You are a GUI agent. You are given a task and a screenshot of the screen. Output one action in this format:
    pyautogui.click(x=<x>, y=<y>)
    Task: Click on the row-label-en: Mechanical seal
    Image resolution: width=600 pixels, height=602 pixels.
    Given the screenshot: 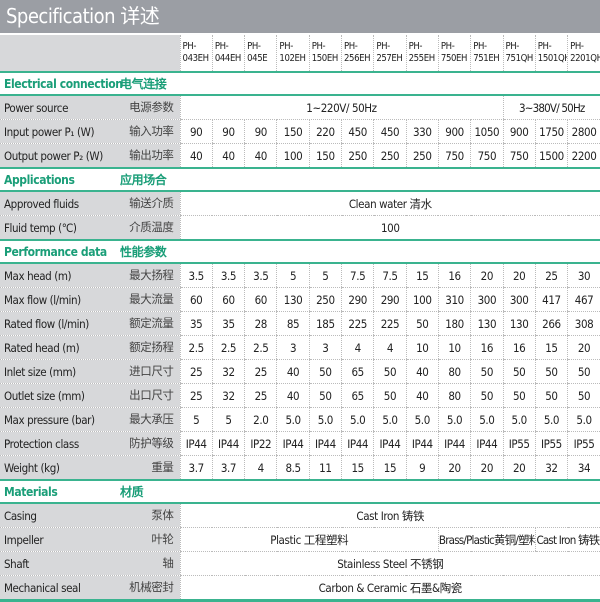 What is the action you would take?
    pyautogui.click(x=42, y=587)
    